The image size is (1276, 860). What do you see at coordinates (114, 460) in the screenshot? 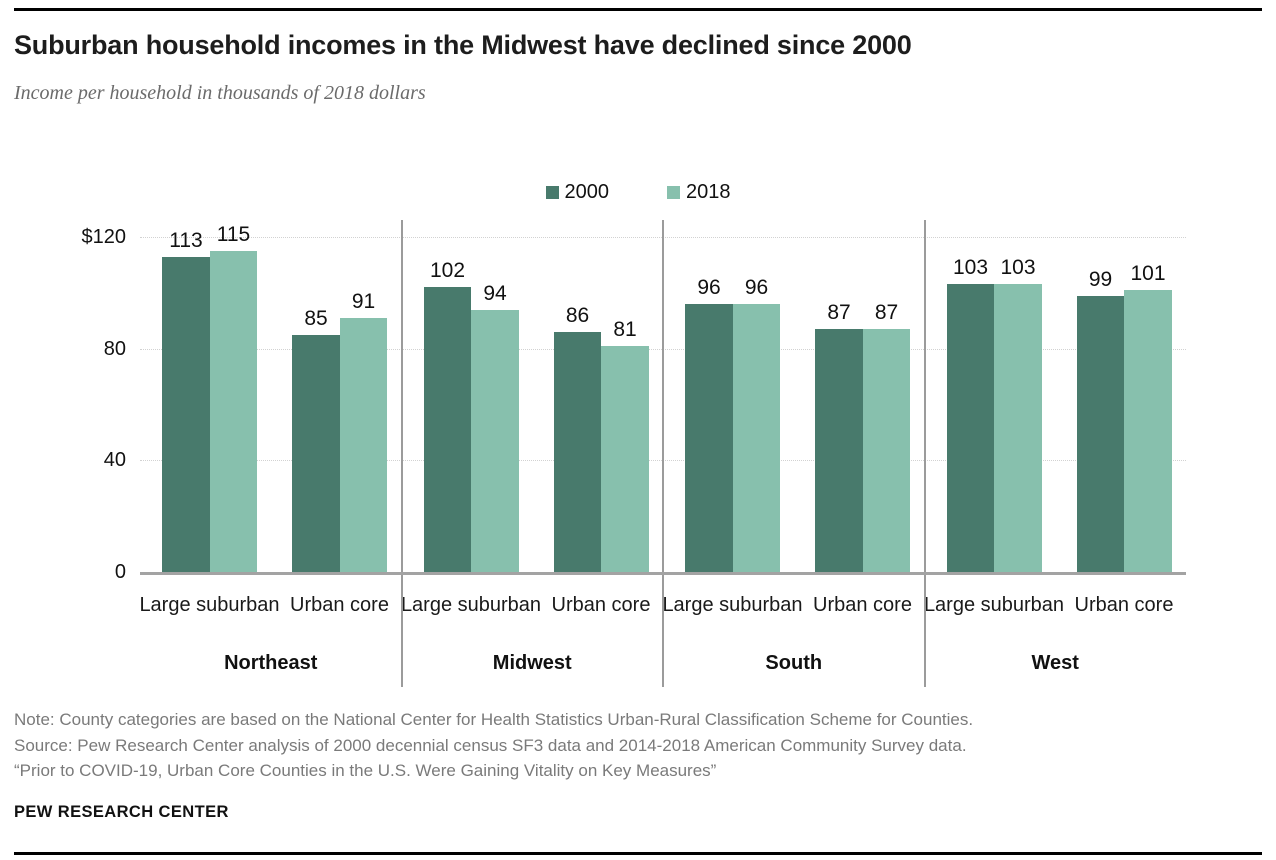
I see `y-tick-label: 40` at bounding box center [114, 460].